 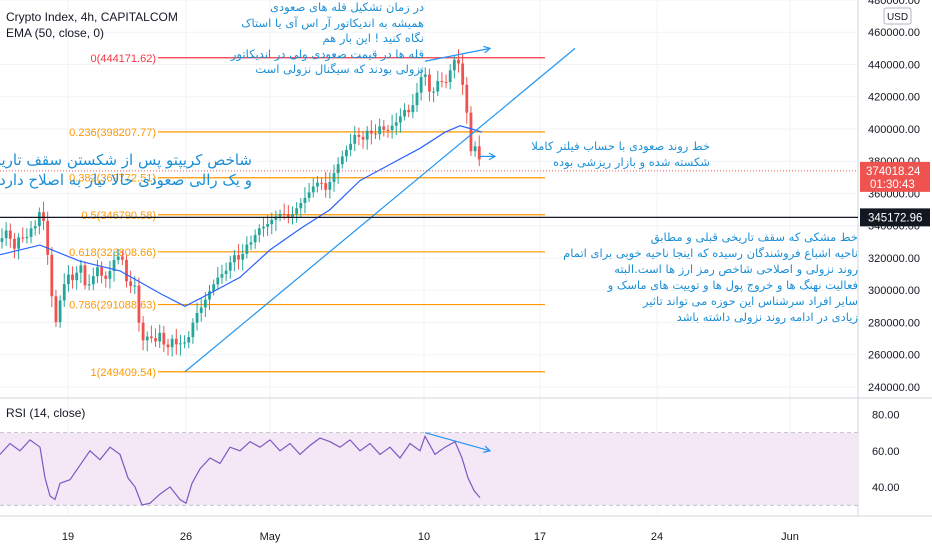 What do you see at coordinates (894, 98) in the screenshot?
I see `price-tick-label: 420000.00` at bounding box center [894, 98].